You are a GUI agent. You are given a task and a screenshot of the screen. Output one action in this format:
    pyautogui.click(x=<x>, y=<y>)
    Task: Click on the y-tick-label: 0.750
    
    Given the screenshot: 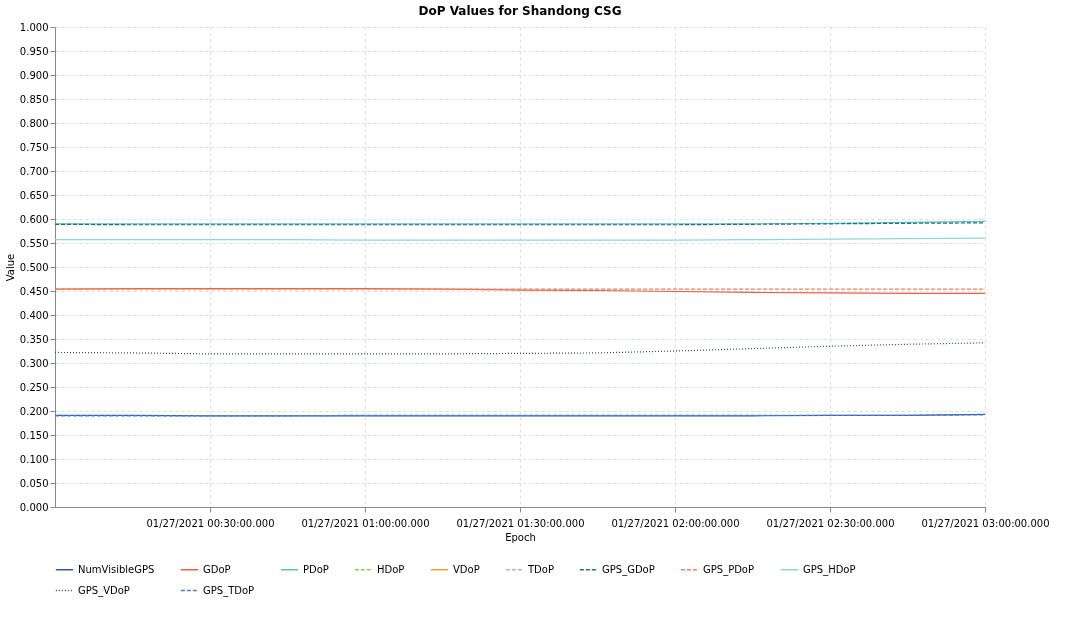 What is the action you would take?
    pyautogui.click(x=34, y=147)
    